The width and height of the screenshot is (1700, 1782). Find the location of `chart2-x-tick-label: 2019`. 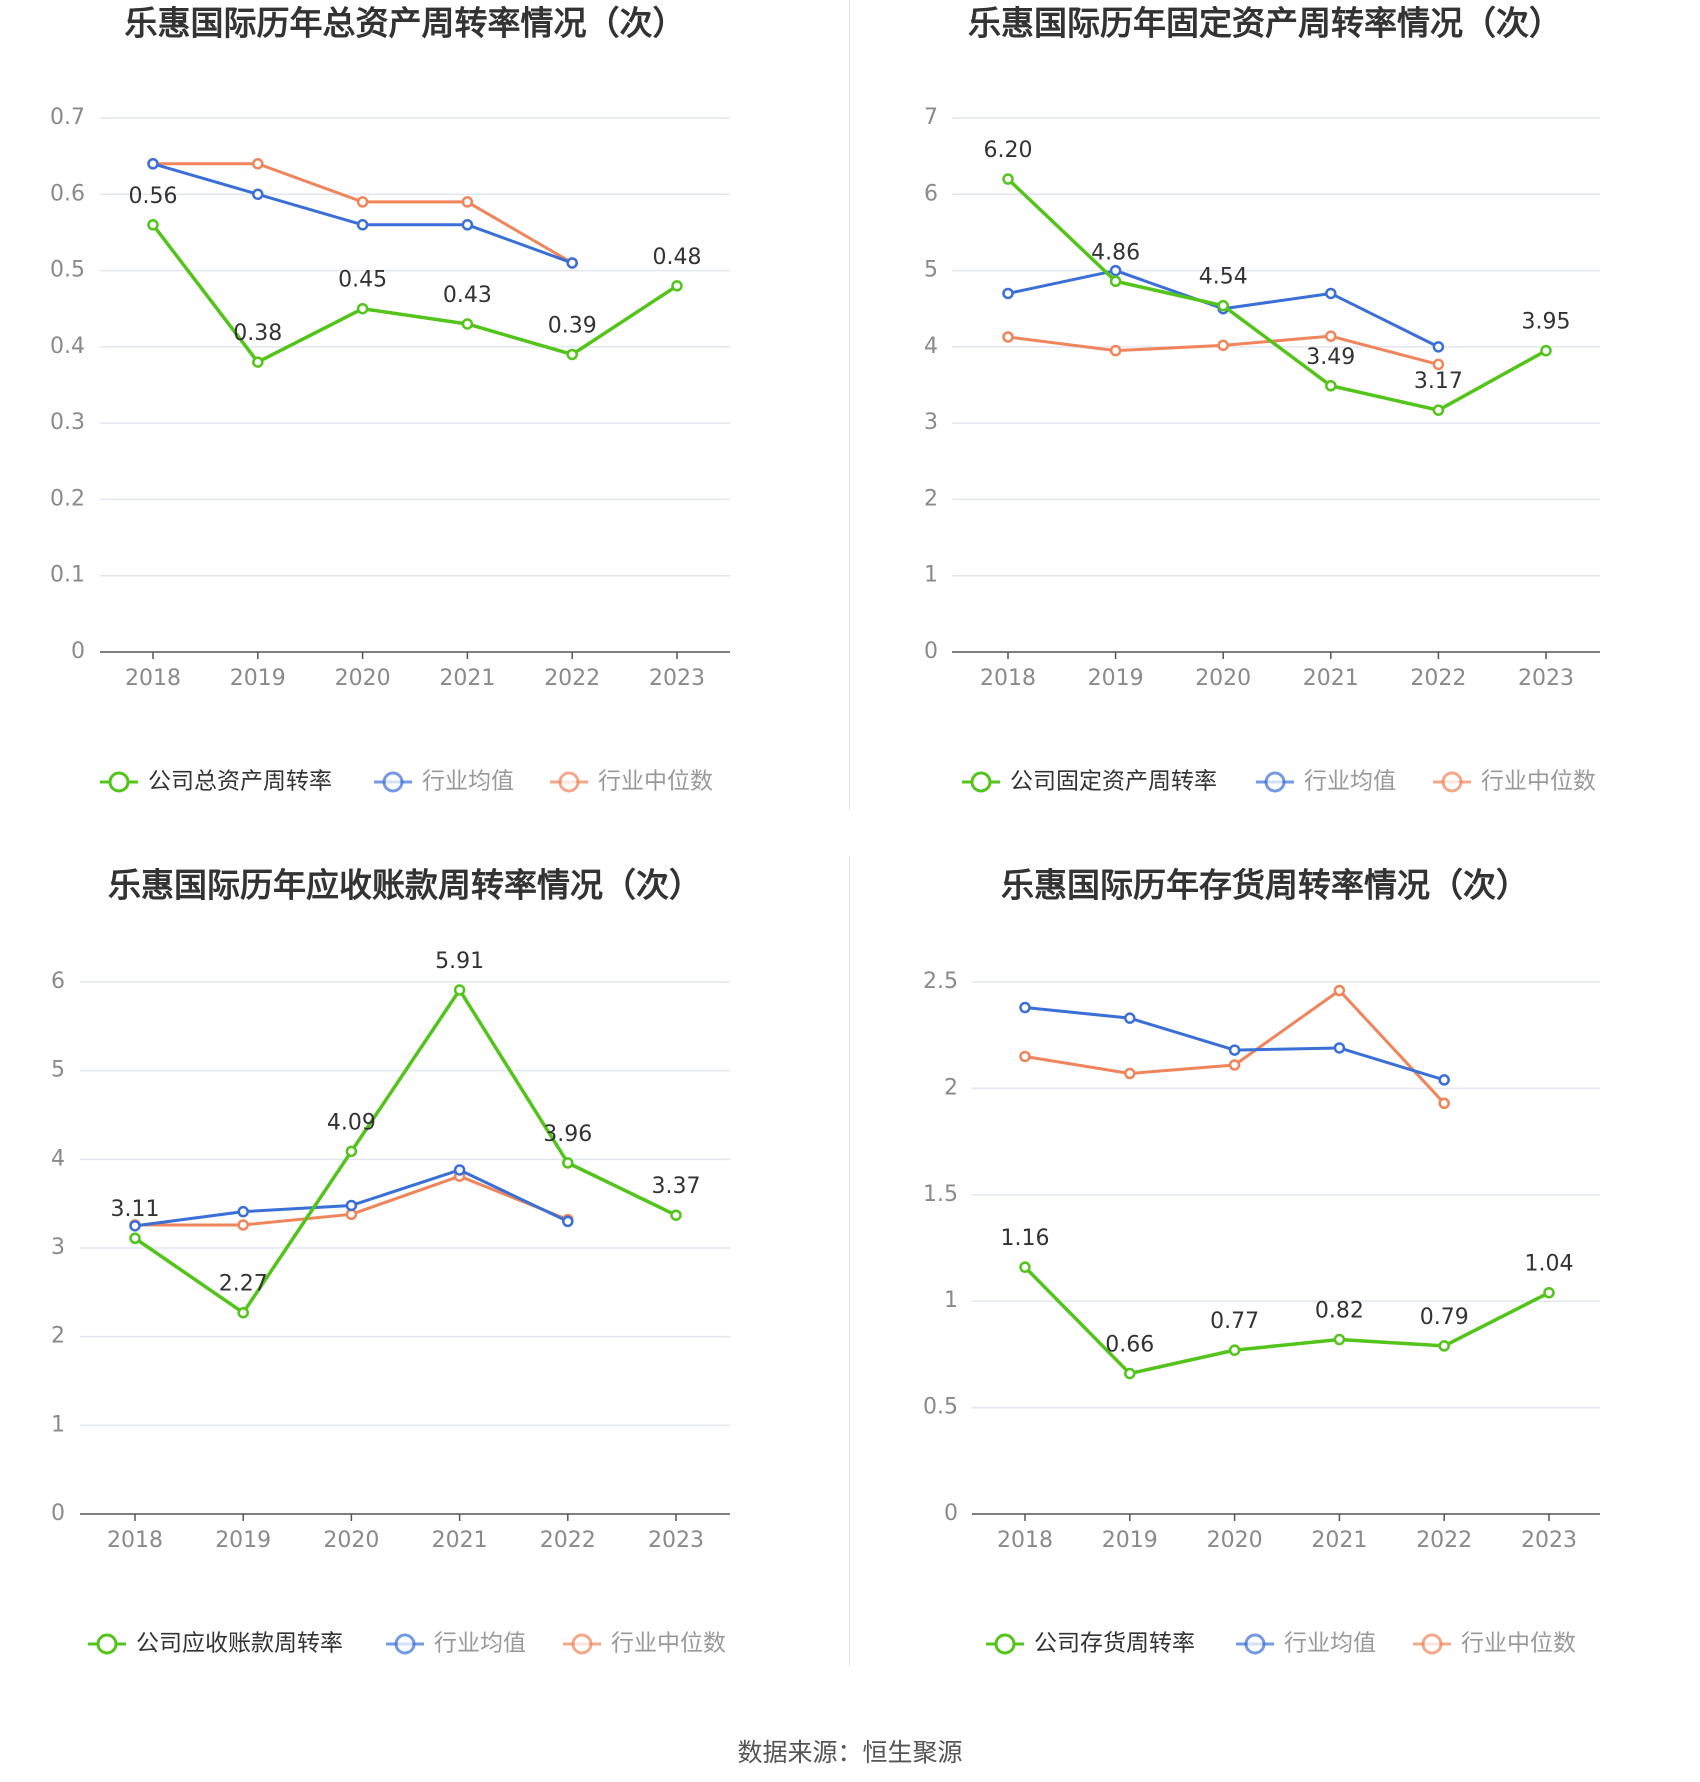

chart2-x-tick-label: 2019 is located at coordinates (1116, 678).